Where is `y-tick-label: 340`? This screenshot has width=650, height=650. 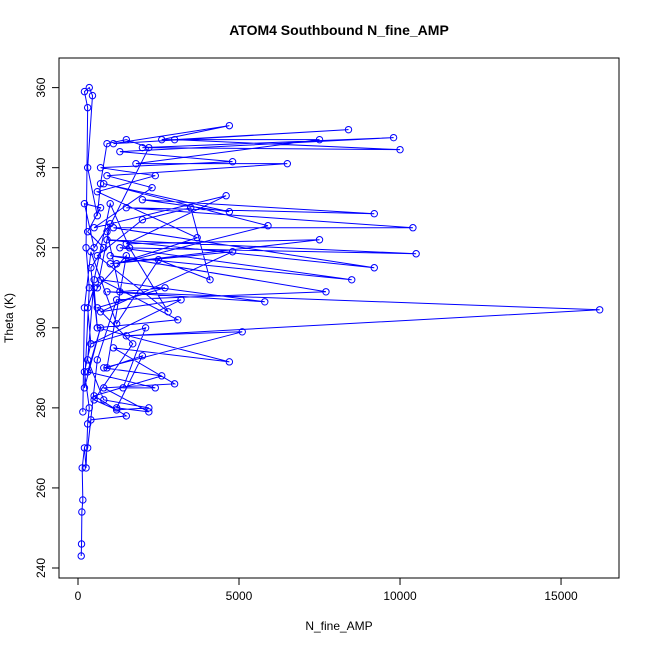
y-tick-label: 340 is located at coordinates (41, 167).